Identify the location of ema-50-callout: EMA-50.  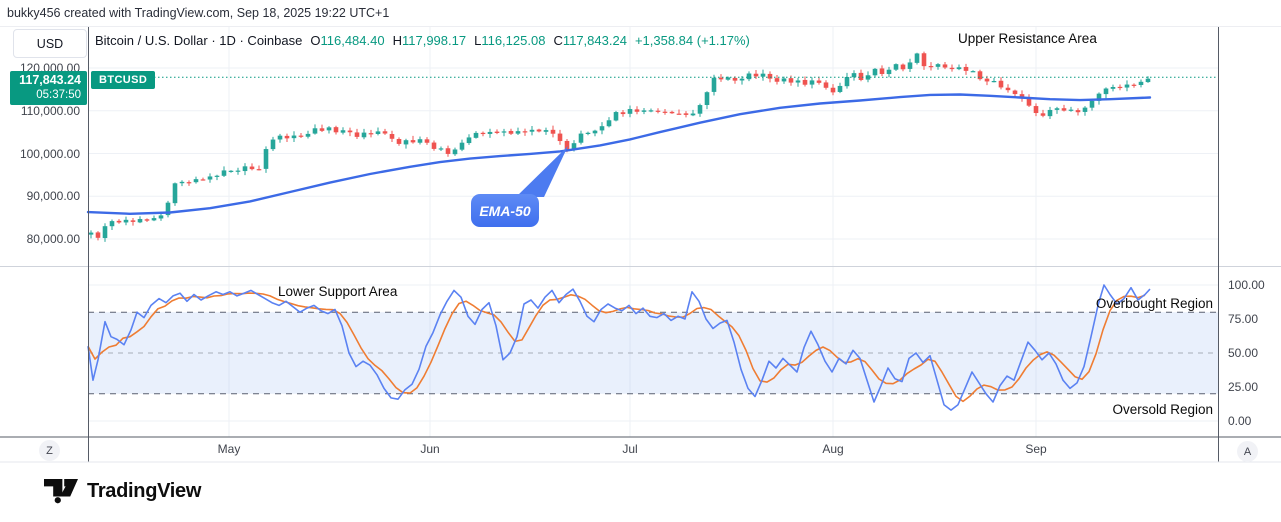
(505, 210).